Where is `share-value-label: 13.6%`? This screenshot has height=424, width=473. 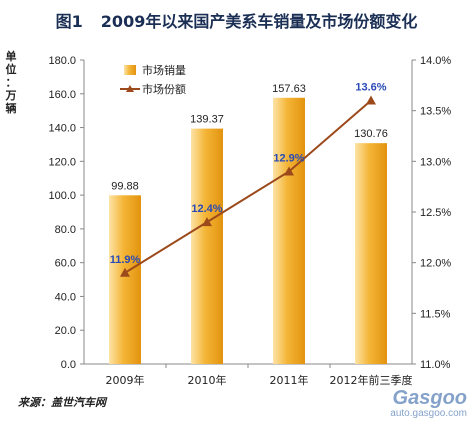 share-value-label: 13.6% is located at coordinates (370, 88).